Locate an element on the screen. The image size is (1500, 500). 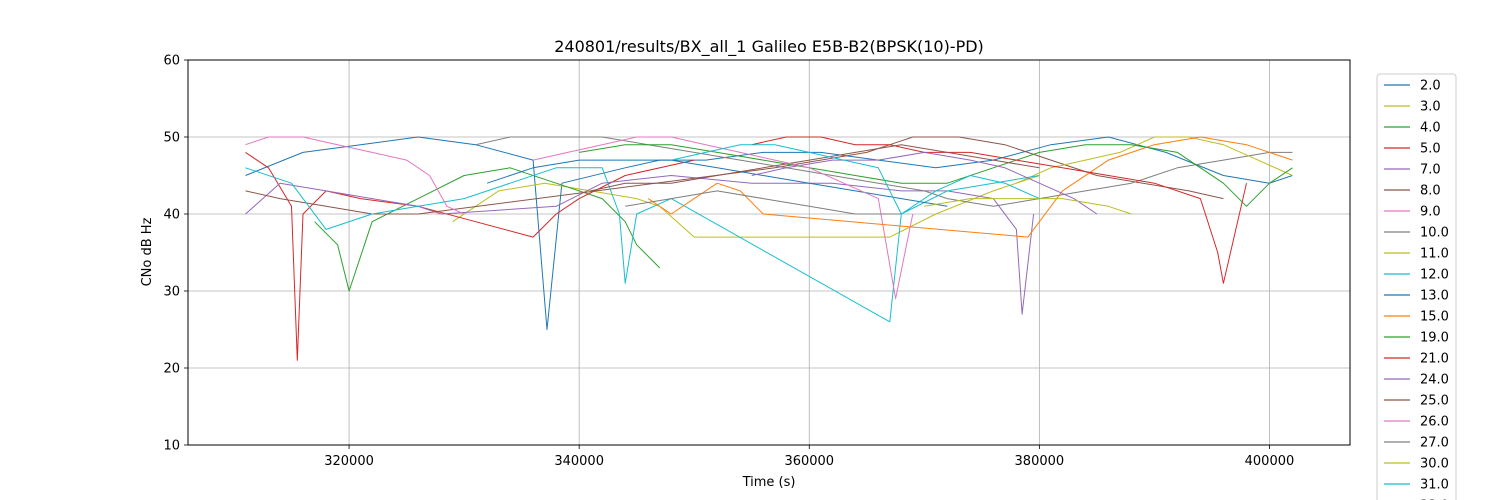
x-tick-label: 320000 is located at coordinates (349, 461).